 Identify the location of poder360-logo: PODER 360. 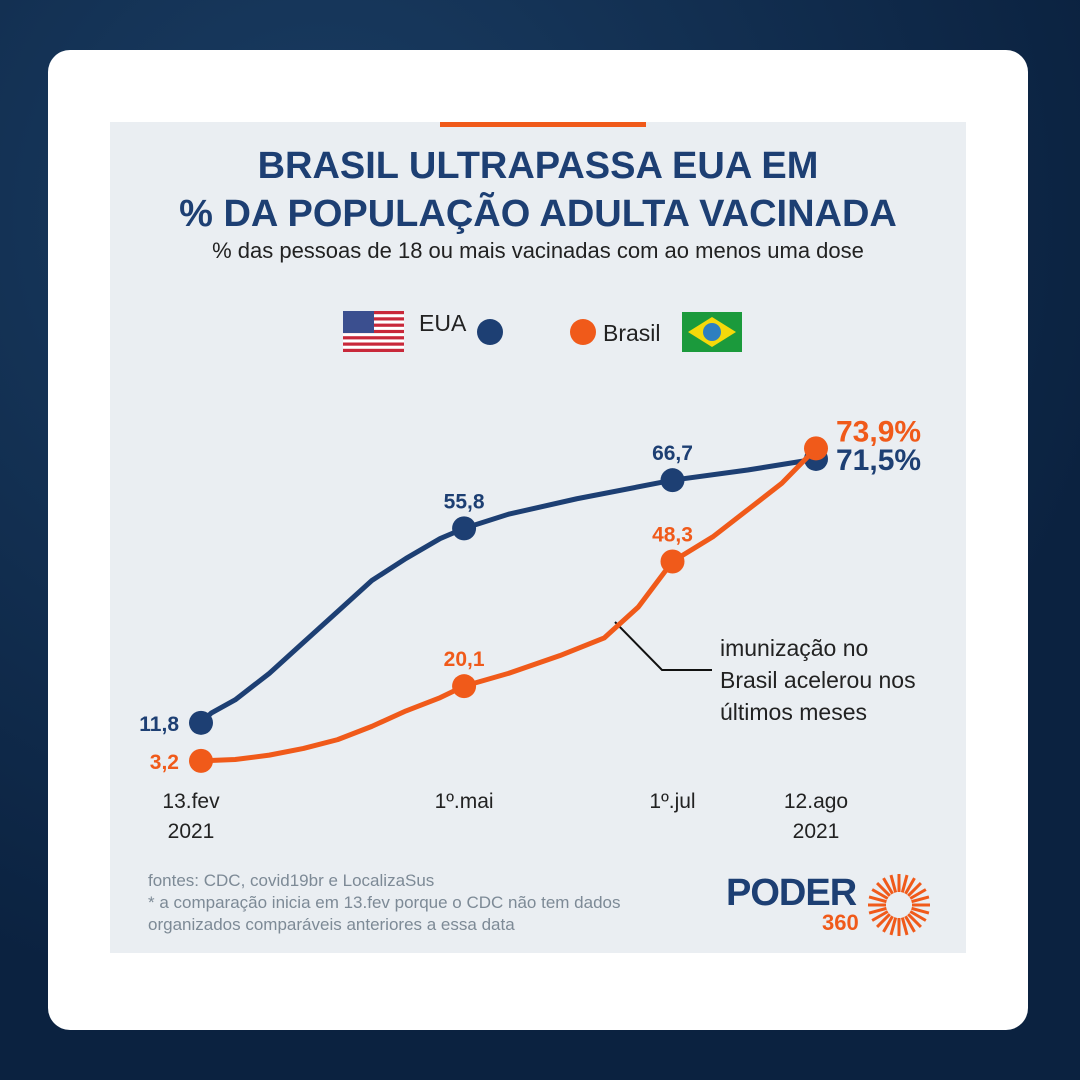
(828, 904).